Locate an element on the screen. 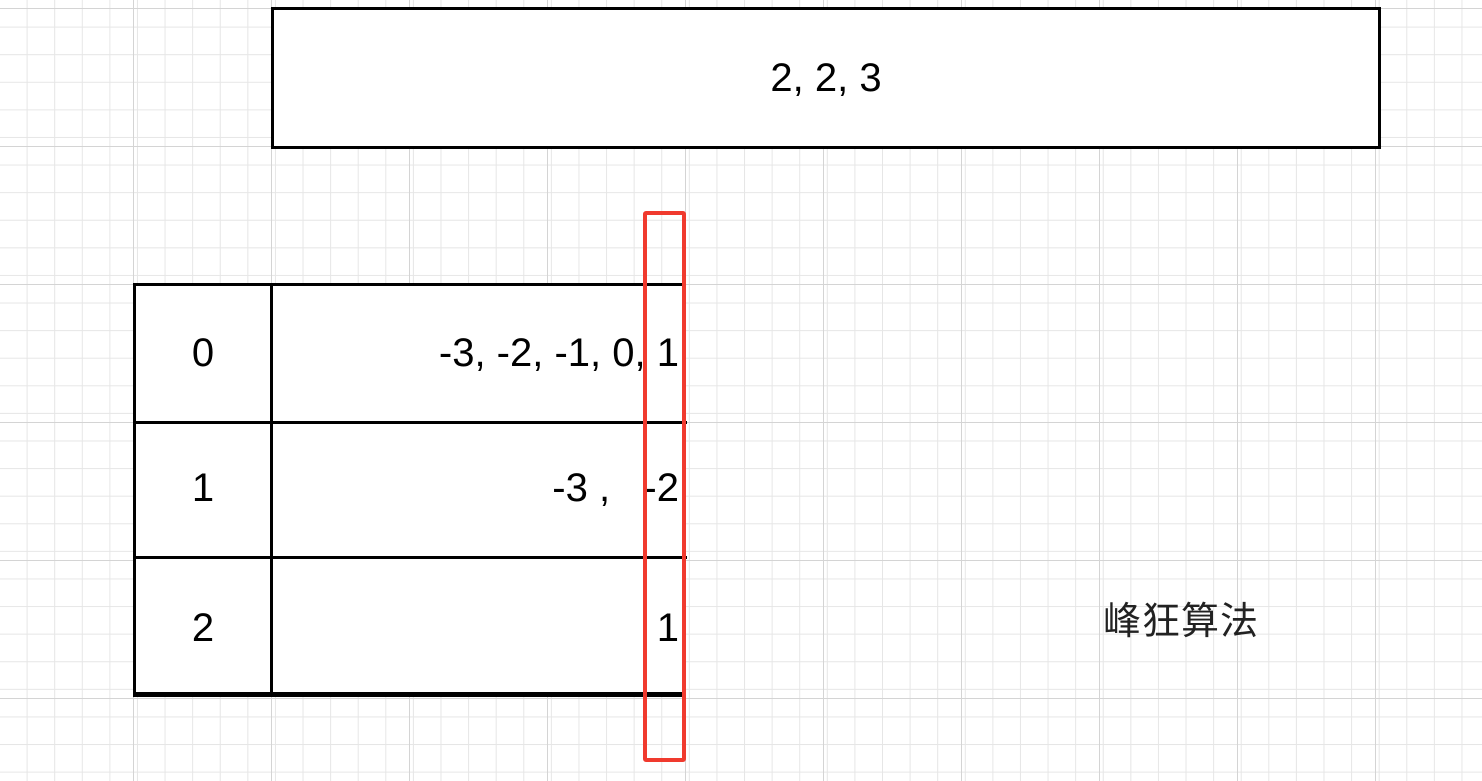 Image resolution: width=1482 pixels, height=781 pixels. table-bottom-border is located at coordinates (408, 695).